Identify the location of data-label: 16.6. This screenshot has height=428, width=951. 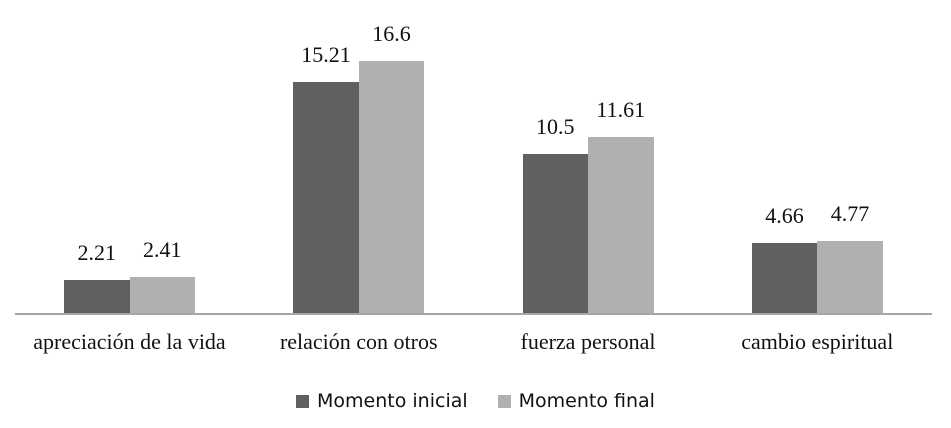
(391, 33).